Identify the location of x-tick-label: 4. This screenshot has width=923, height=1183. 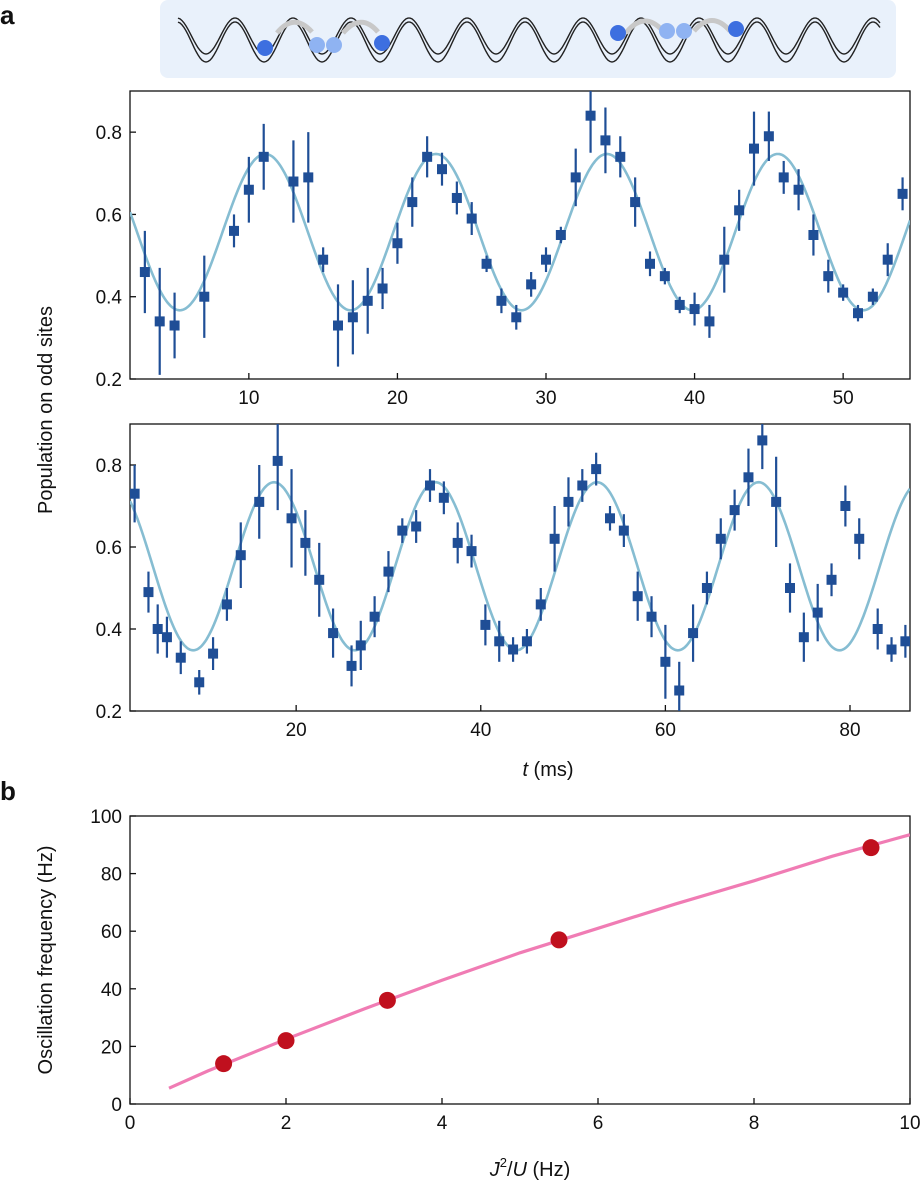
(442, 1123).